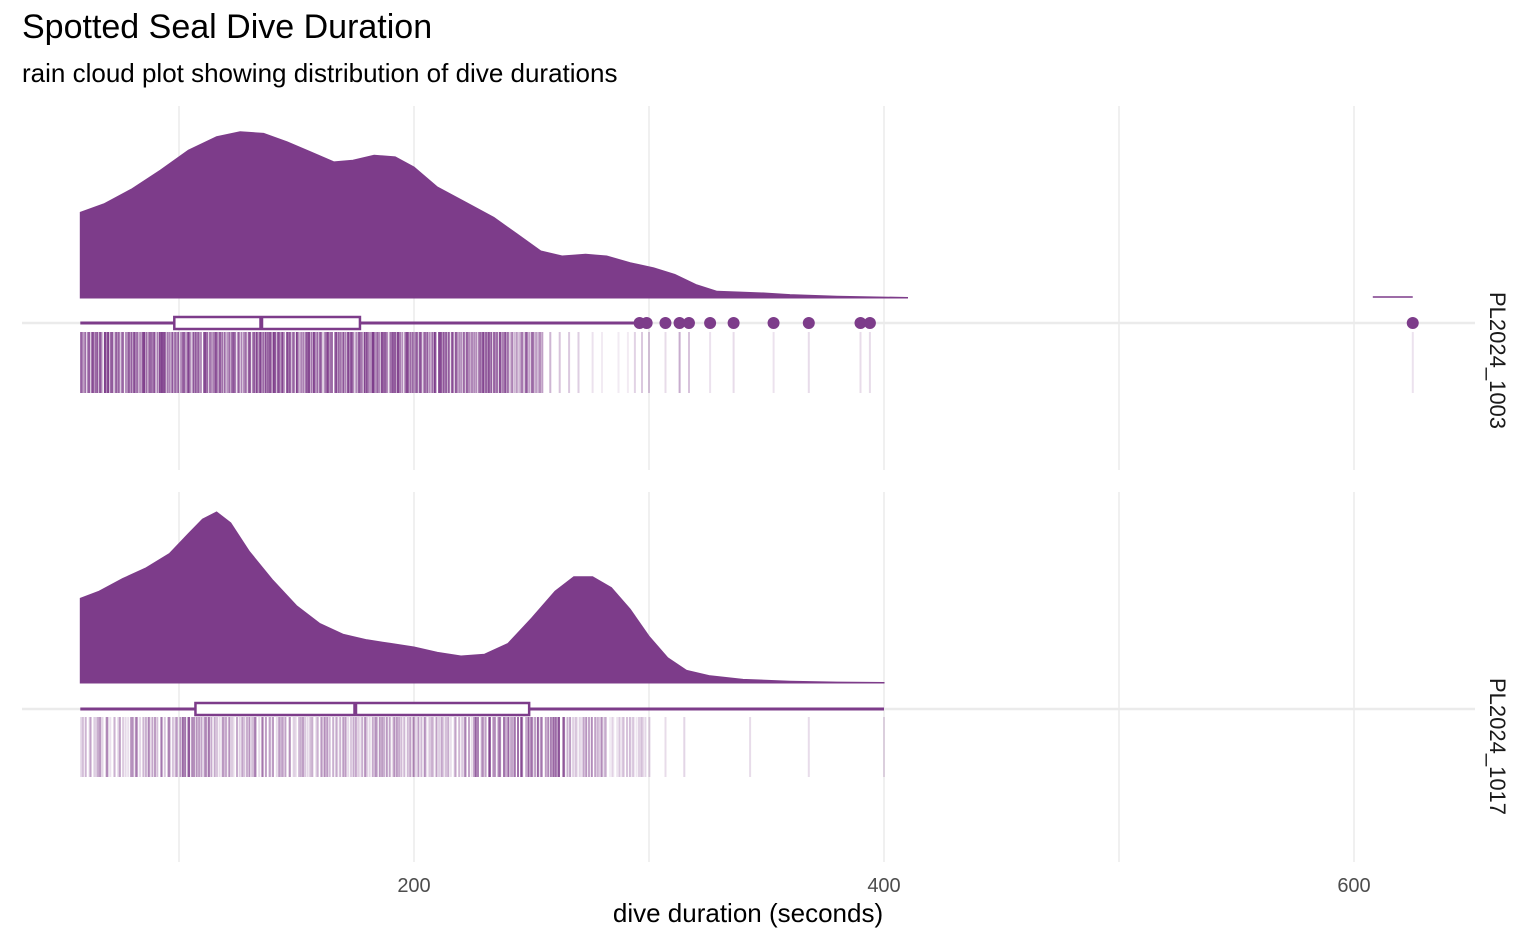 The height and width of the screenshot is (949, 1536). What do you see at coordinates (413, 886) in the screenshot?
I see `x-tick-label: 200` at bounding box center [413, 886].